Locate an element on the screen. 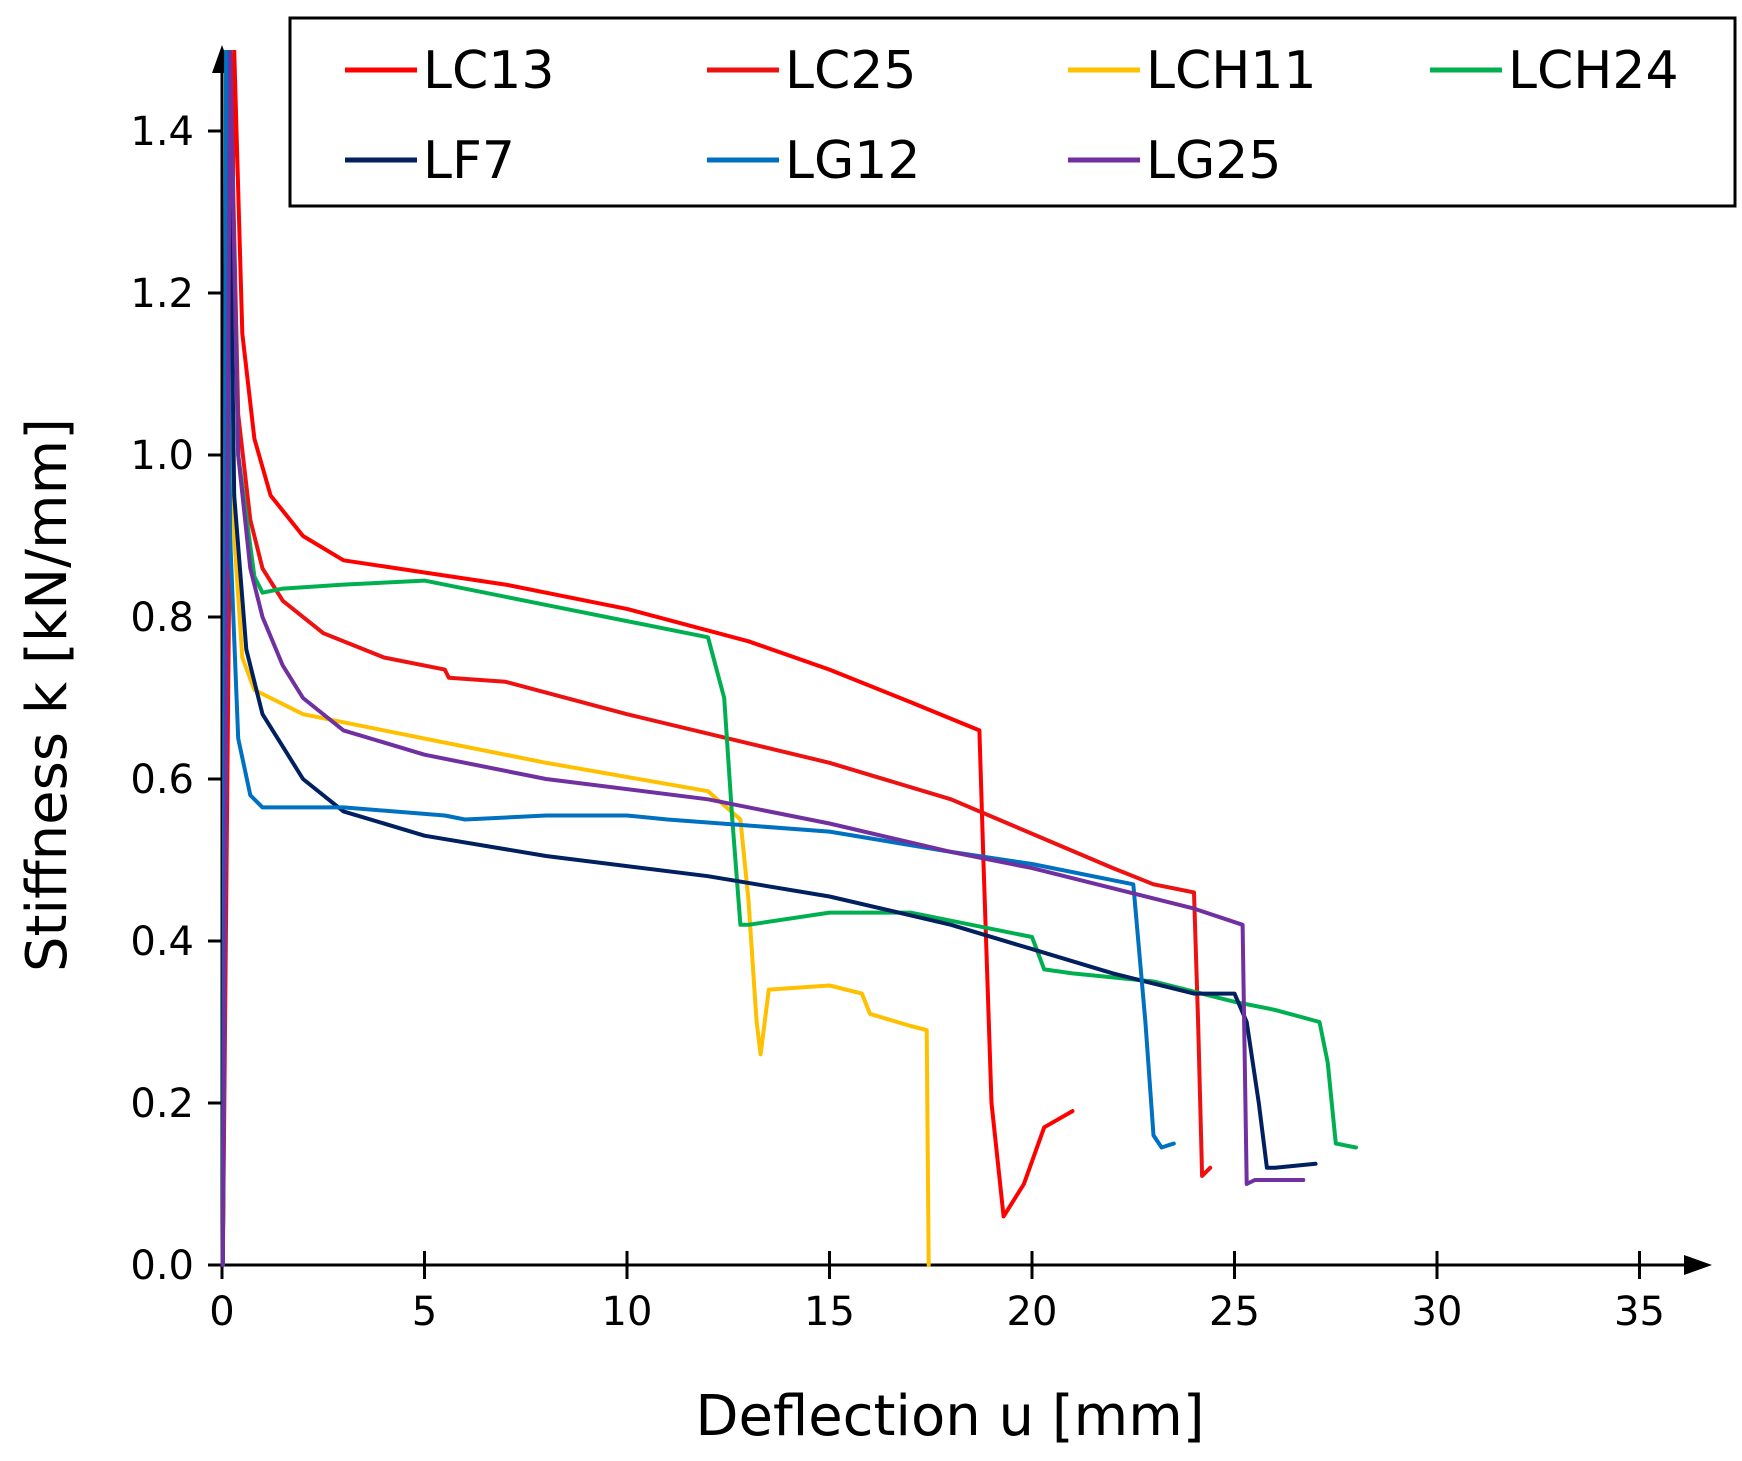  legend-label-lch24: LCH24 is located at coordinates (1593, 71).